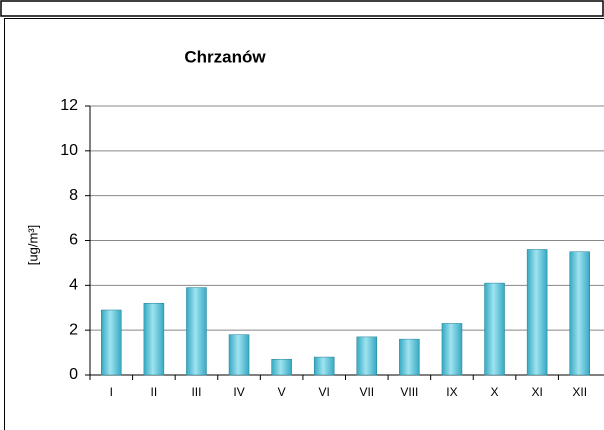 The width and height of the screenshot is (604, 430). I want to click on y-axis-label: [ug/m³], so click(32, 245).